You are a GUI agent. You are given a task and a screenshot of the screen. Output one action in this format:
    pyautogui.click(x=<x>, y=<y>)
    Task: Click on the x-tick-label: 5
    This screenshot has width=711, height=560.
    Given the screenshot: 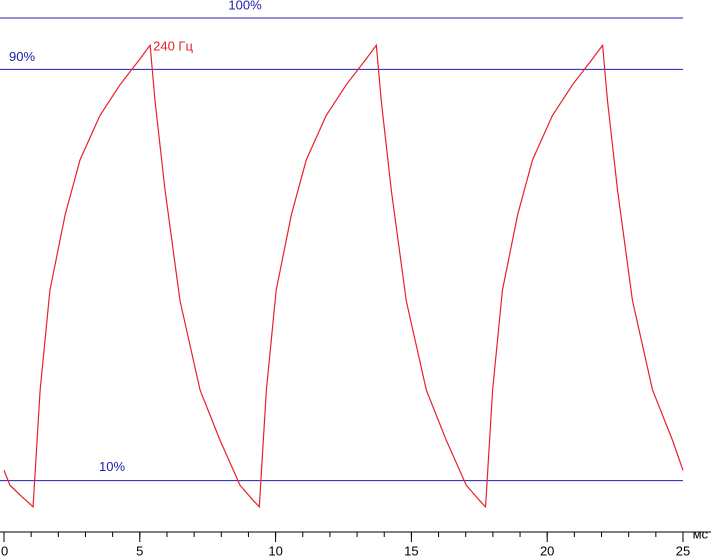 What is the action you would take?
    pyautogui.click(x=139, y=550)
    